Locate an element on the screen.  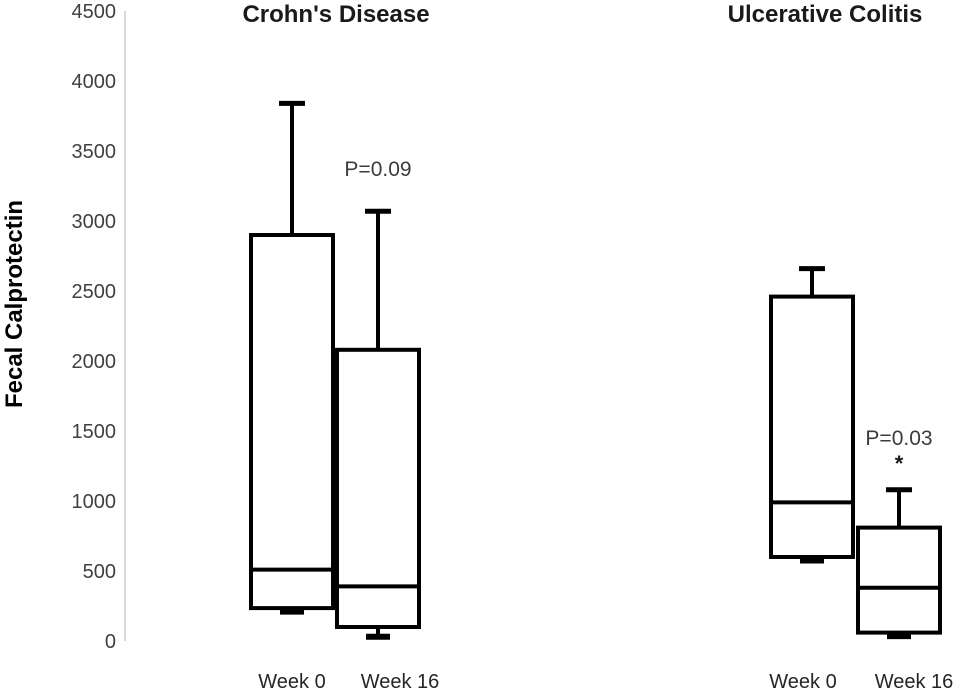
y-tick-label: 1500 is located at coordinates (94, 432).